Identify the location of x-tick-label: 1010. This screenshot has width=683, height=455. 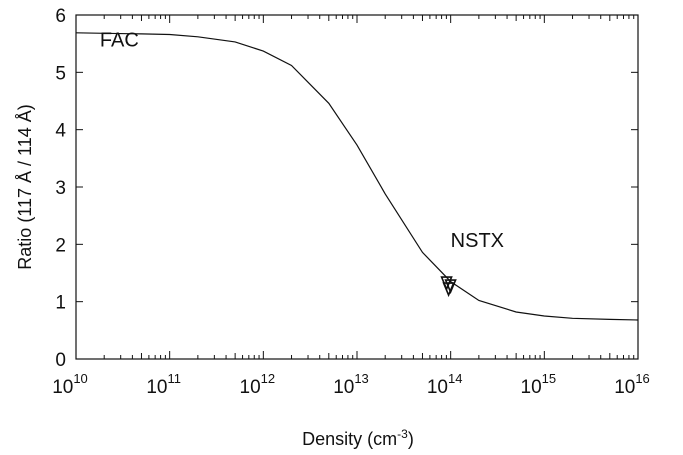
(70, 384).